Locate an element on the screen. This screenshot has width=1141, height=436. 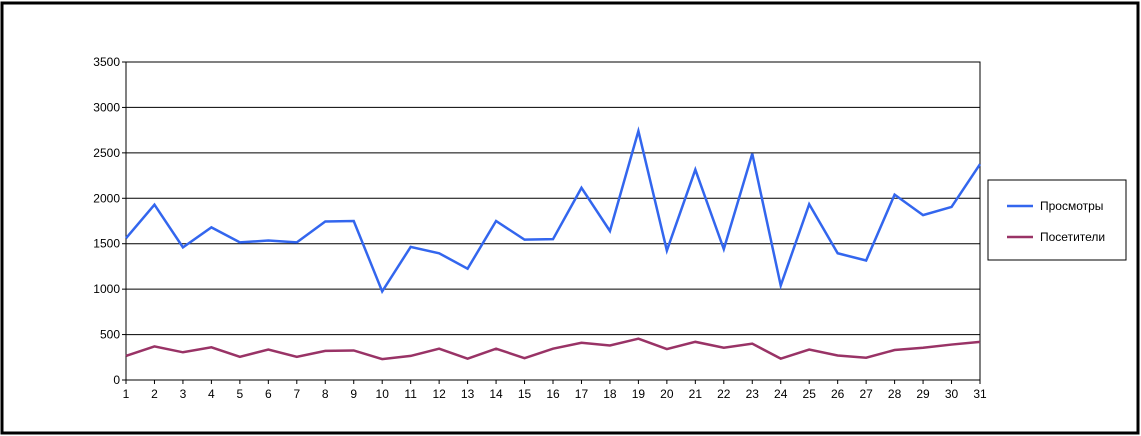
x-tick-label: 7 is located at coordinates (296, 394).